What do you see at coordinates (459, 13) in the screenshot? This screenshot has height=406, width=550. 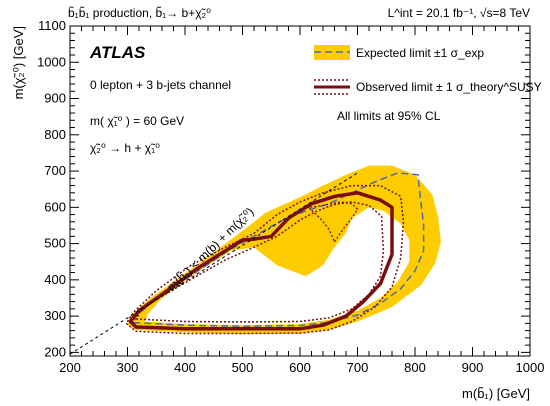 I see `header-right: L^int = 20.1 fb⁻¹, √s=8 TeV` at bounding box center [459, 13].